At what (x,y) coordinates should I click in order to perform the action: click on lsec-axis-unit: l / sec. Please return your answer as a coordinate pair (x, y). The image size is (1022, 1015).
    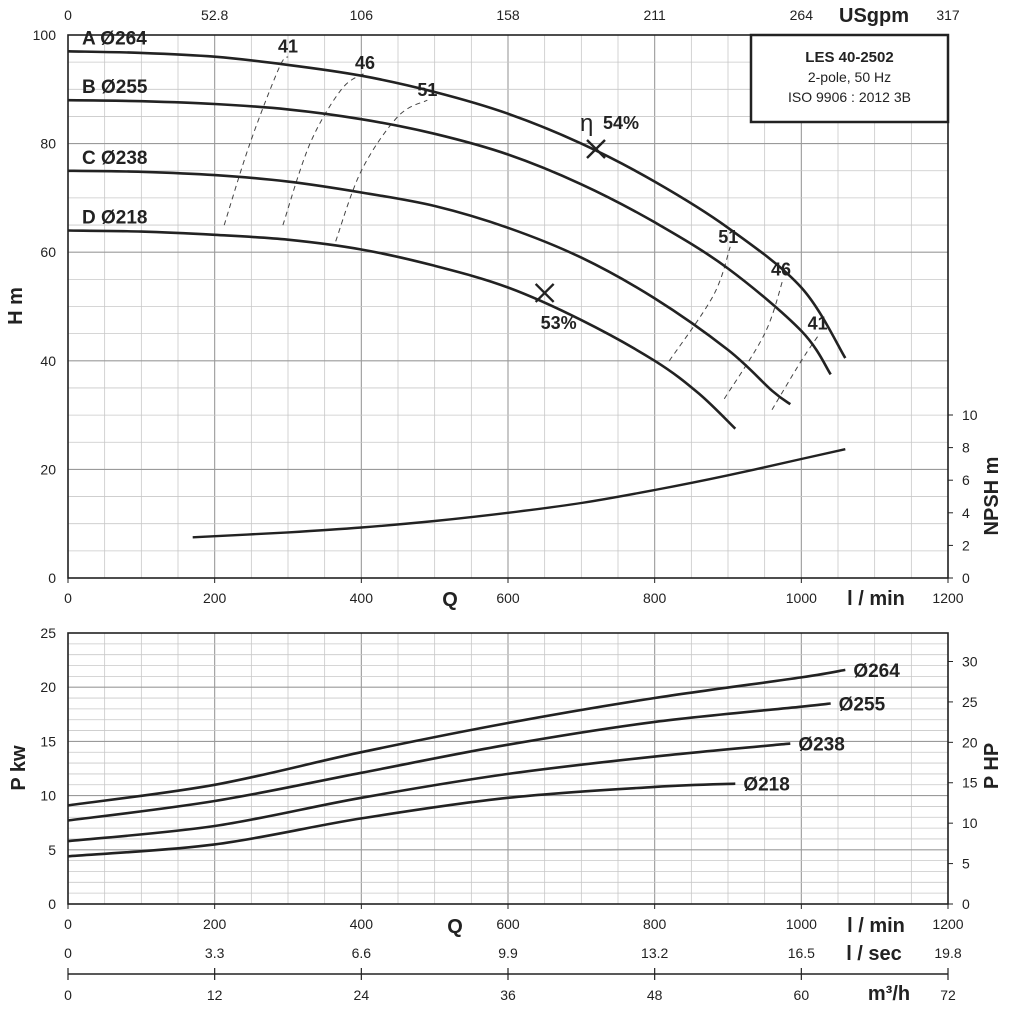
    Looking at the image, I should click on (874, 954).